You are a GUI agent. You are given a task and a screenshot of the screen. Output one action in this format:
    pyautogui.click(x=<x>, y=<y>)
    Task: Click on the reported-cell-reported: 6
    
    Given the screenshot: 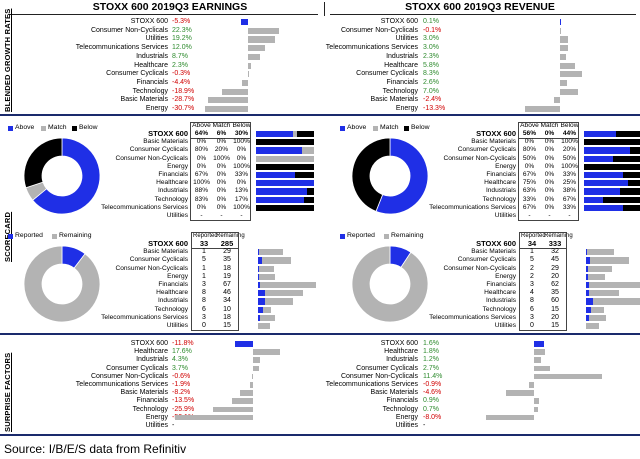 What is the action you would take?
    pyautogui.click(x=204, y=309)
    